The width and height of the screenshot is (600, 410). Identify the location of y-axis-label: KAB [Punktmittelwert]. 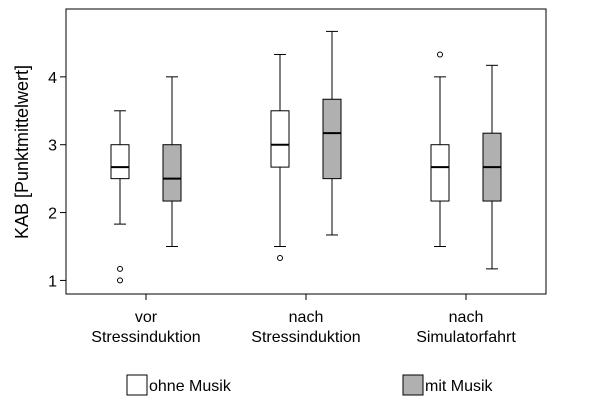
(22, 152).